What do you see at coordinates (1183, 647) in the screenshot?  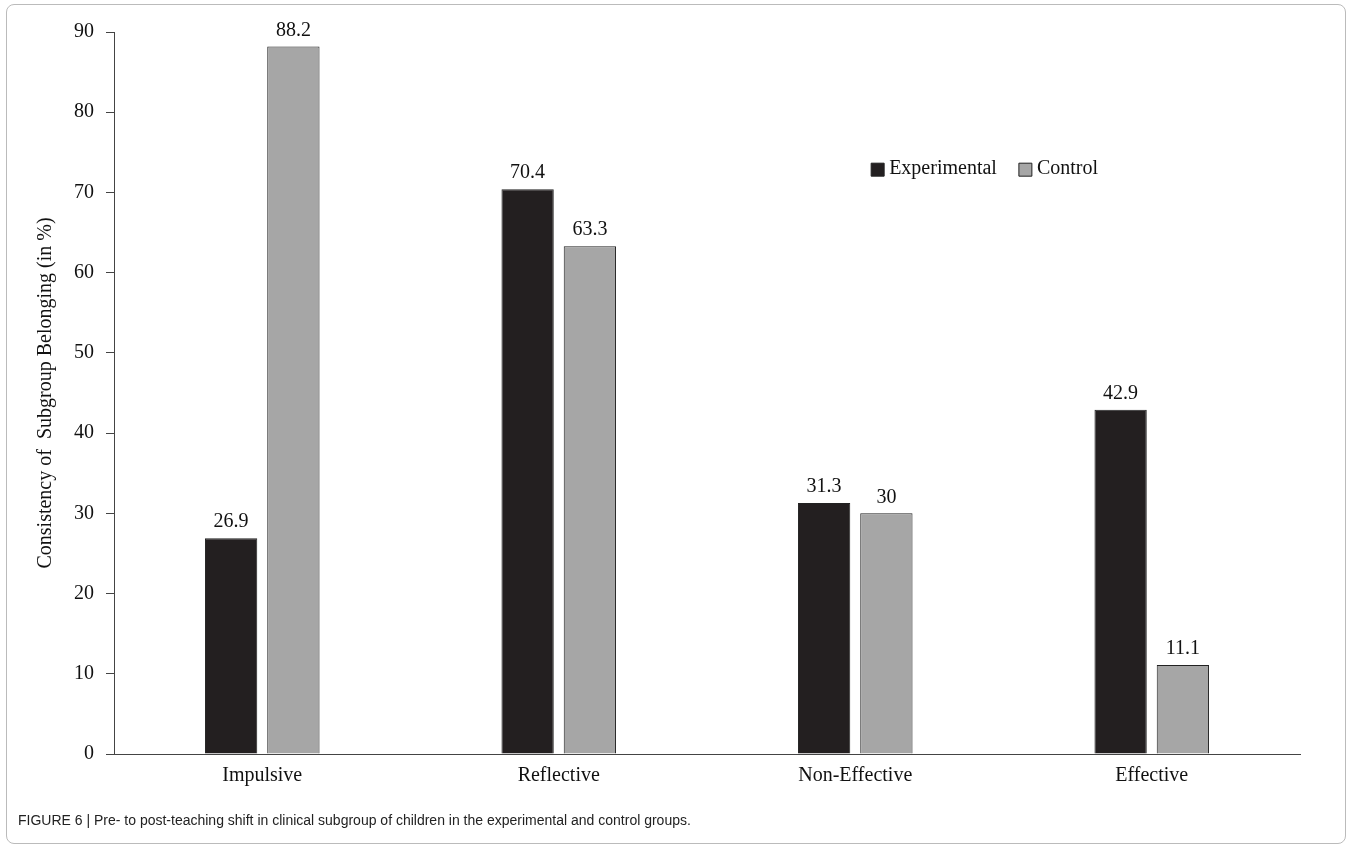 I see `data-label: 11.1` at bounding box center [1183, 647].